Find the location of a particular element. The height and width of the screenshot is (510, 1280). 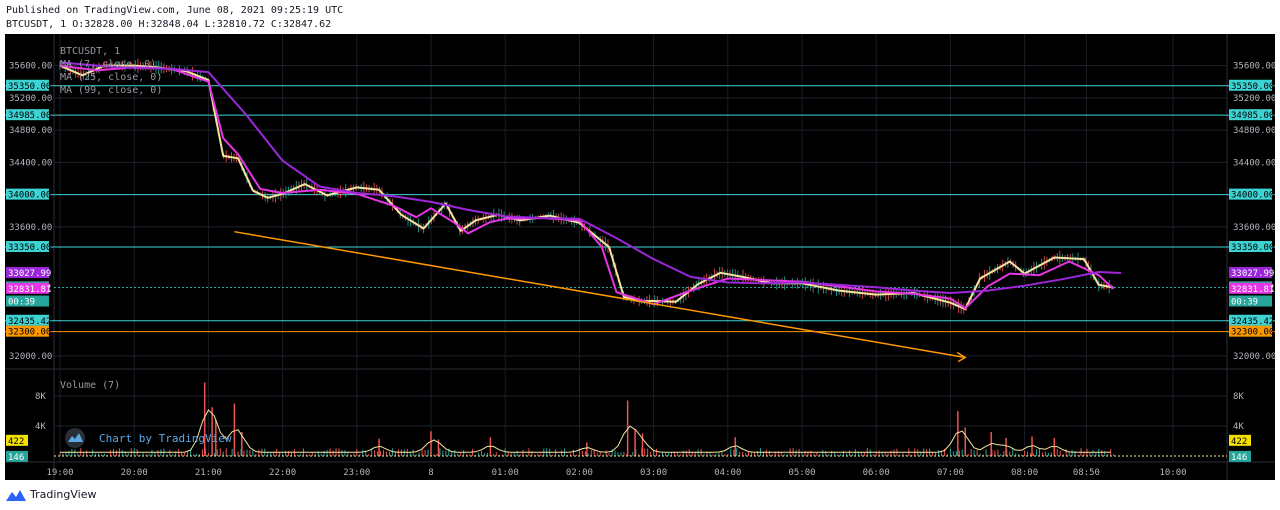

time-tick-label: 05:00 is located at coordinates (801, 473).